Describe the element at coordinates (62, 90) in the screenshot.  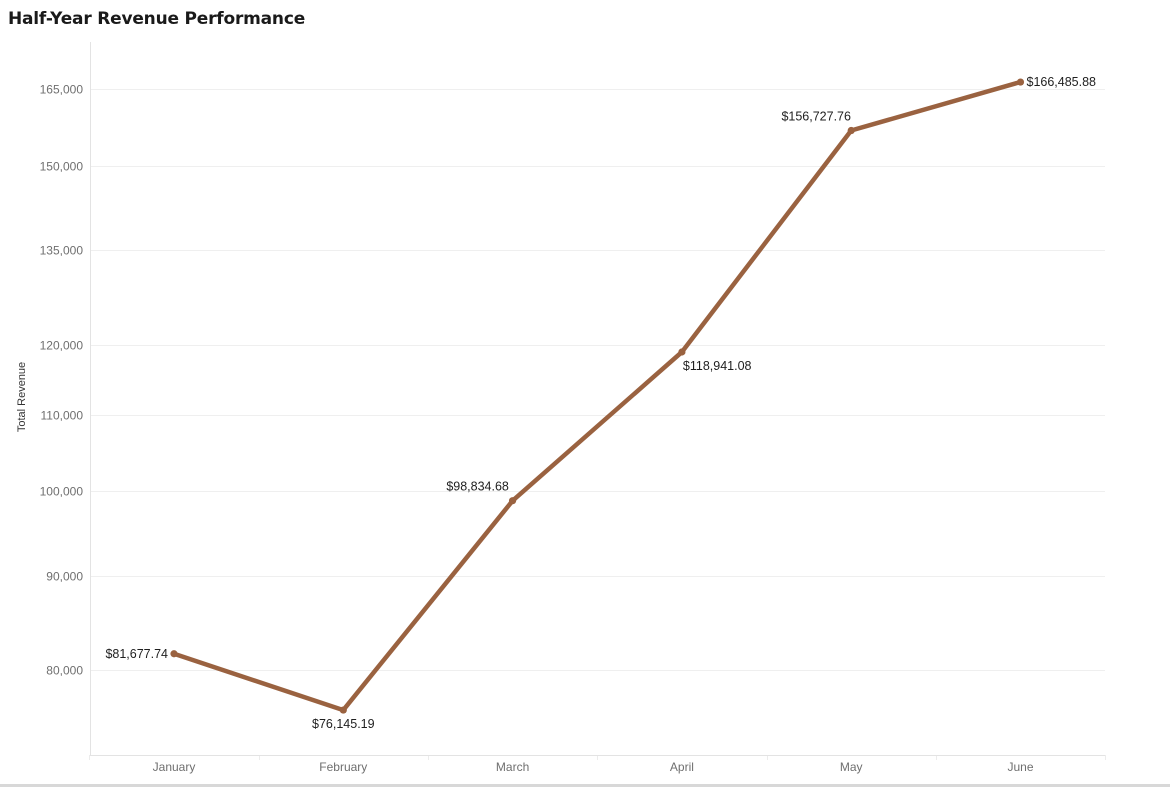
I see `y-tick-label: 165,000` at that location.